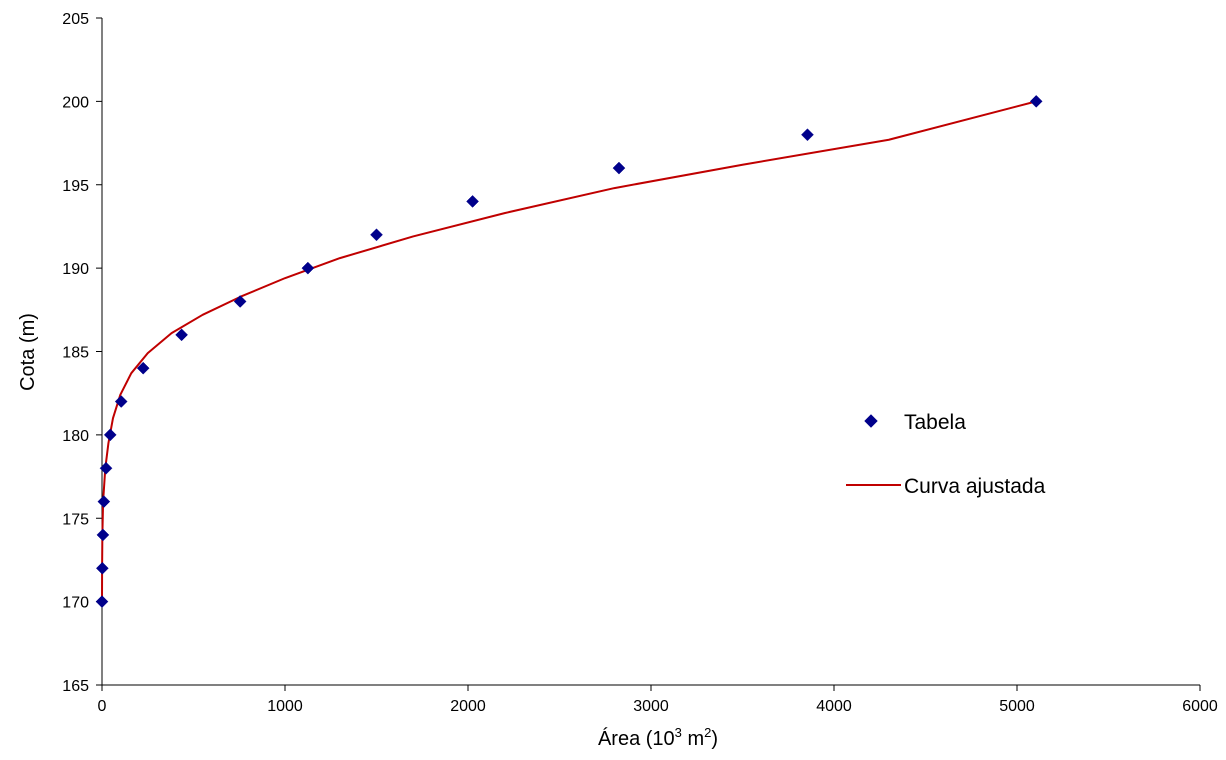  Describe the element at coordinates (28, 352) in the screenshot. I see `y-axis-title: Cota (m)` at that location.